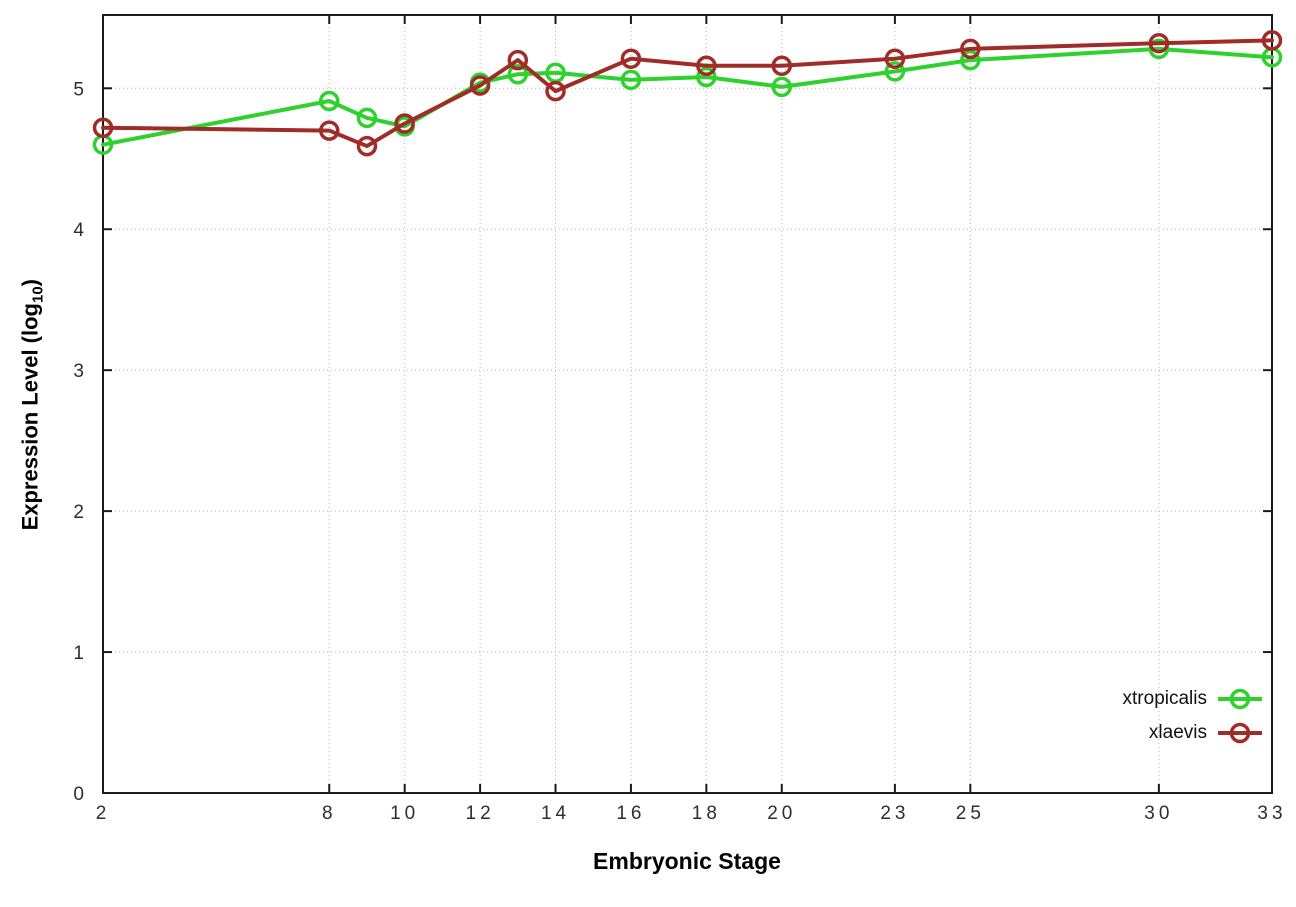  Describe the element at coordinates (706, 813) in the screenshot. I see `x-tick-label: 18` at that location.